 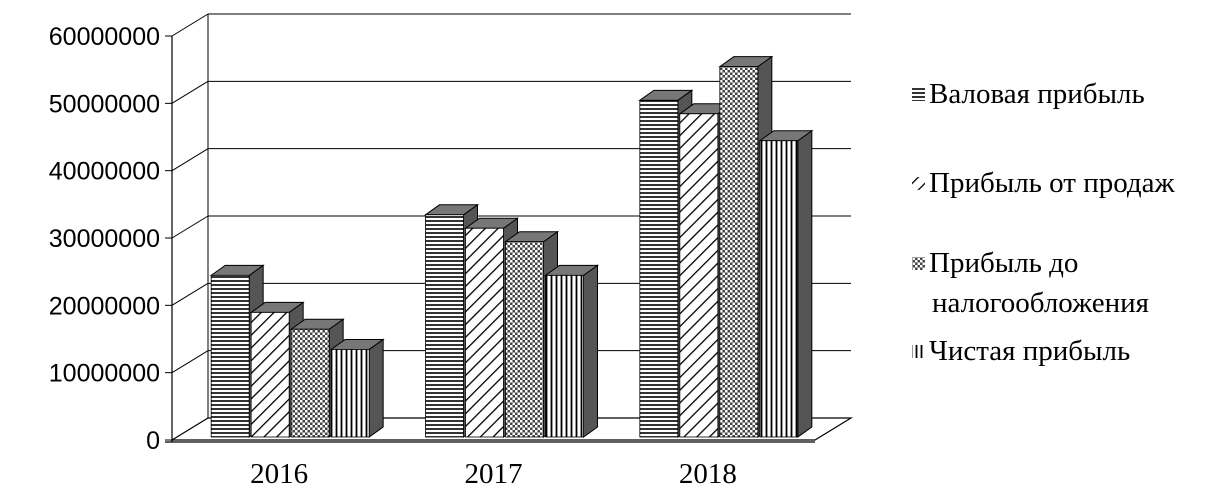 What do you see at coordinates (1037, 94) in the screenshot?
I see `legend-label: Валовая прибыль` at bounding box center [1037, 94].